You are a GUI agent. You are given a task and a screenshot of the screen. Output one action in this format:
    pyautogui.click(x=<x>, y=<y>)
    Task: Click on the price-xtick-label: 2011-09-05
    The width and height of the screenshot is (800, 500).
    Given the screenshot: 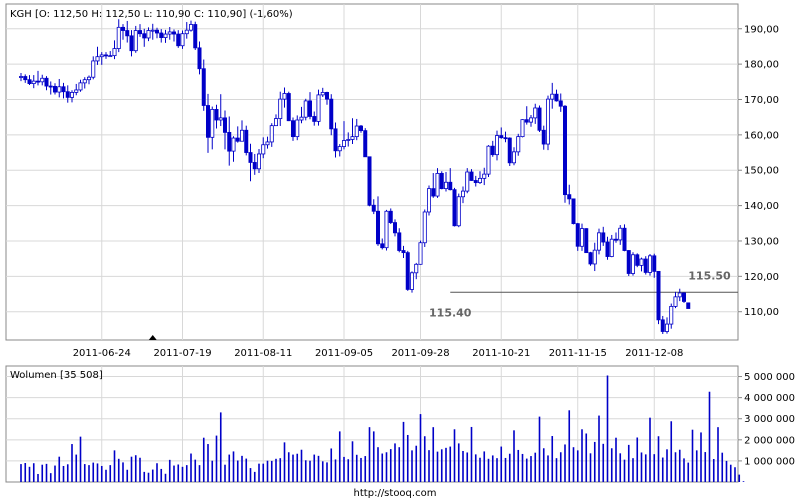 What is the action you would take?
    pyautogui.click(x=344, y=353)
    